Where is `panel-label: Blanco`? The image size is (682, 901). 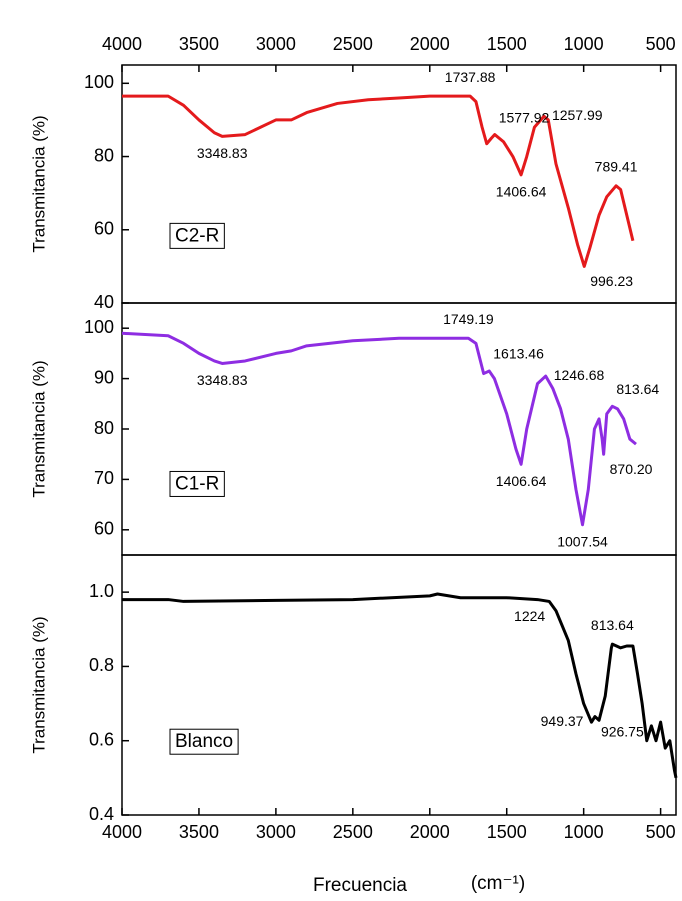 panel-label: Blanco is located at coordinates (204, 741).